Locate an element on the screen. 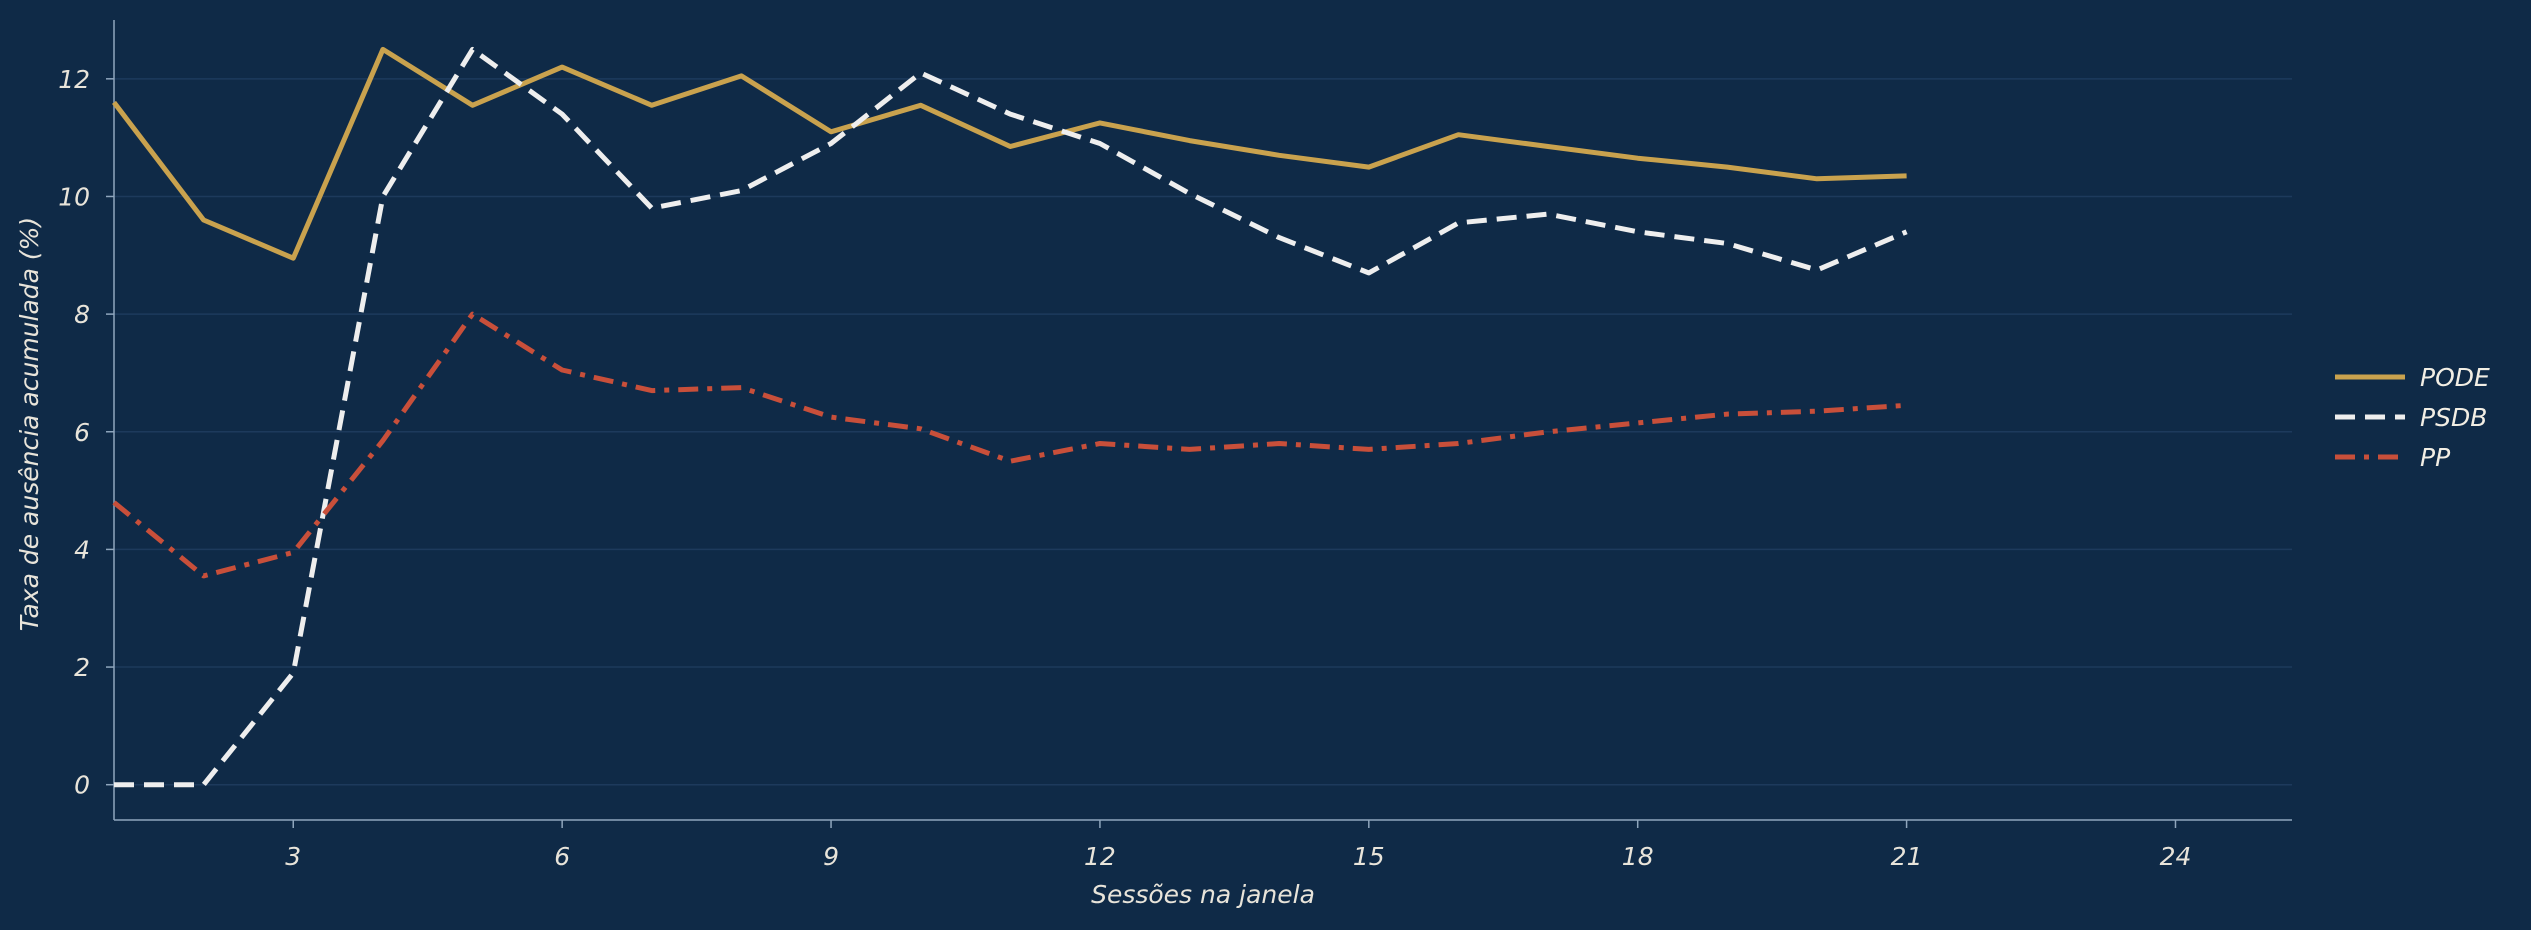  legend-label: PP is located at coordinates (2435, 457).